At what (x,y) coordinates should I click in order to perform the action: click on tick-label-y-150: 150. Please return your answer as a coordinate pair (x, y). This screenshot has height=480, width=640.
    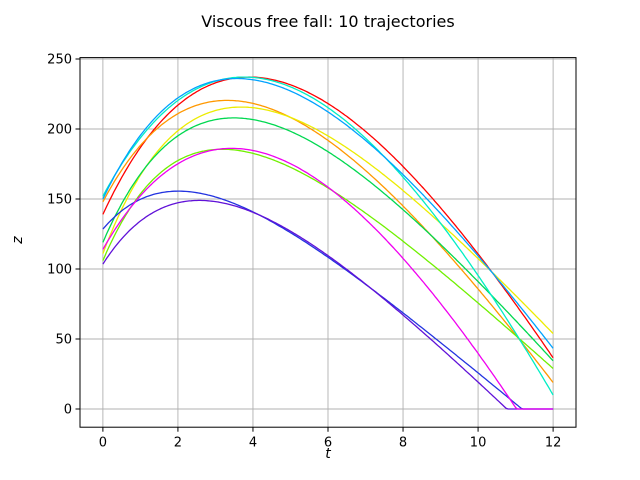
    Looking at the image, I should click on (59, 200).